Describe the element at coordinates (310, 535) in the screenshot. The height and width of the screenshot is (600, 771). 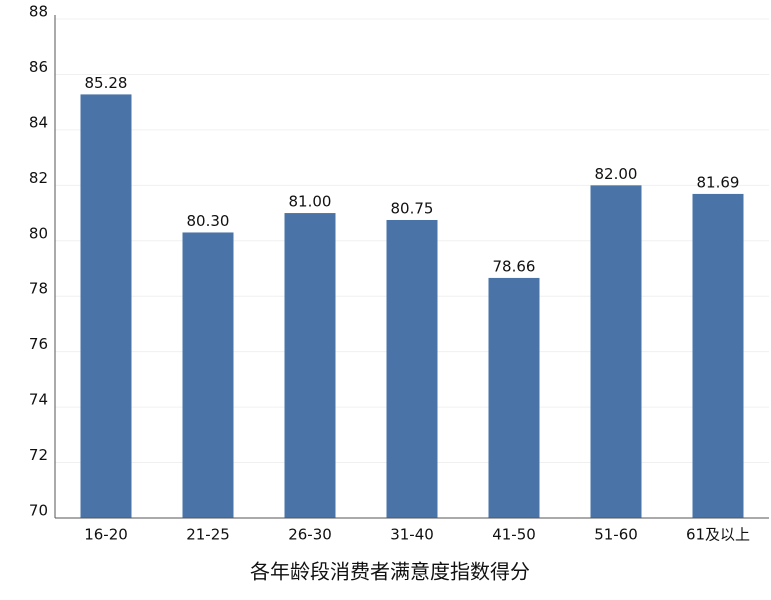
I see `x-tick-label: 26-30` at that location.